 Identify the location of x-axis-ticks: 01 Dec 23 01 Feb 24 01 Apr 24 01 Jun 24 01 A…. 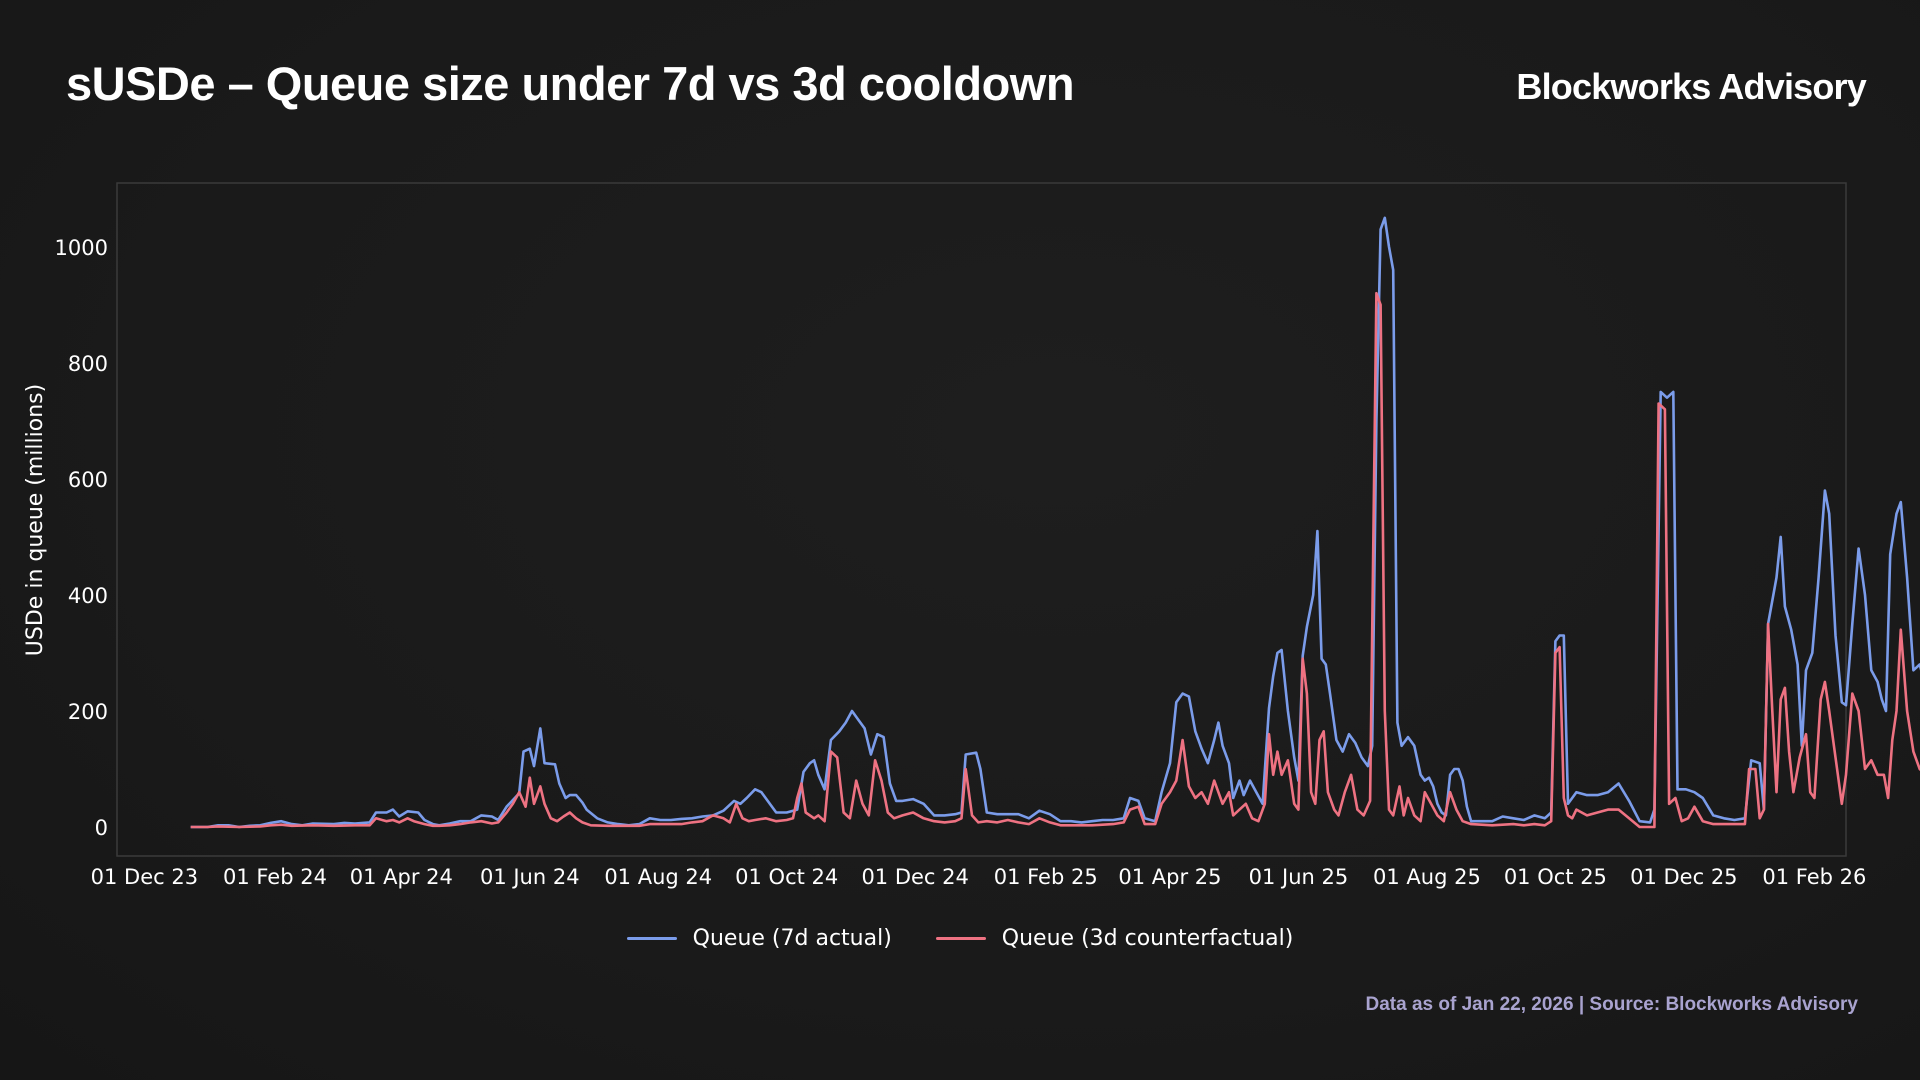
(979, 877).